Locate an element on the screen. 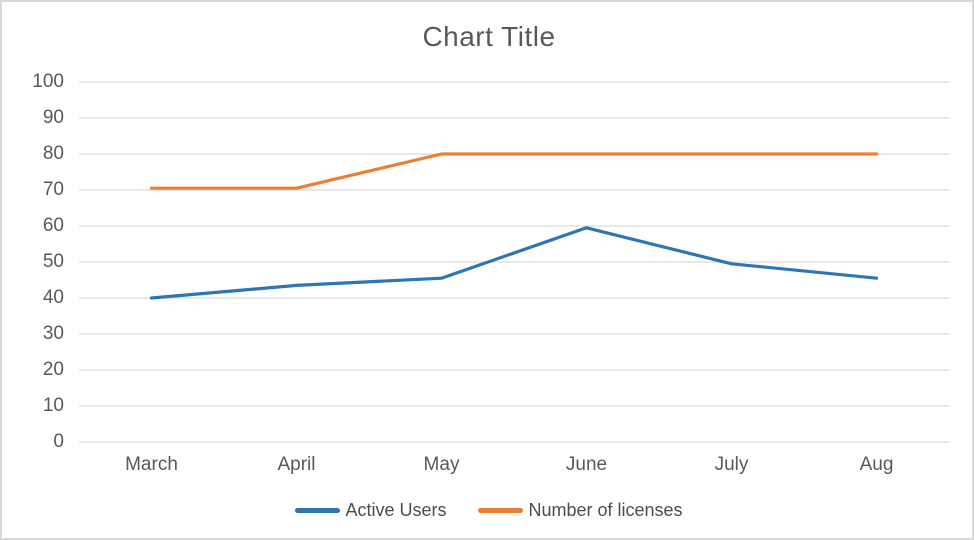 Image resolution: width=974 pixels, height=540 pixels. legend: Active Users Number of licenses is located at coordinates (487, 510).